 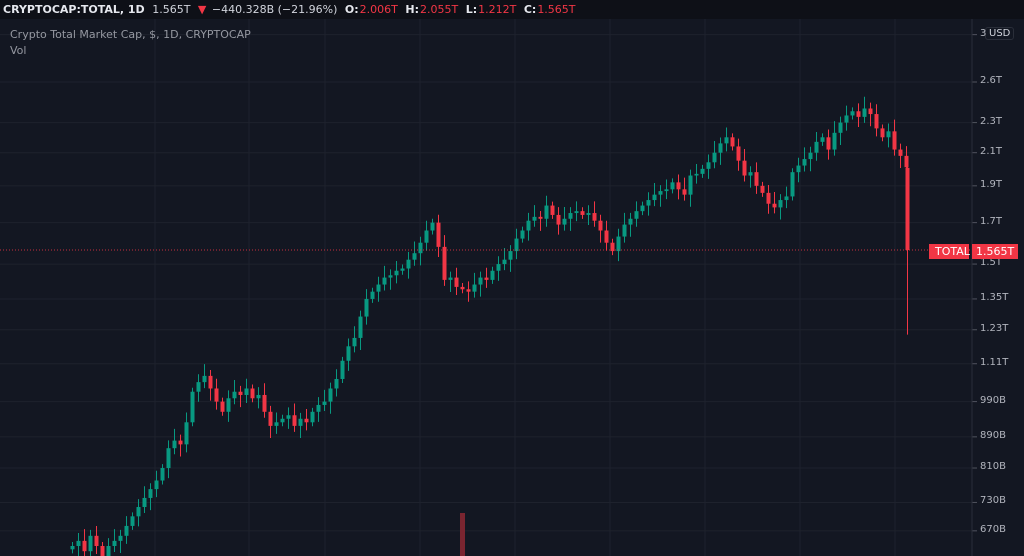 I want to click on price-axis-label: 1.35T, so click(x=994, y=297).